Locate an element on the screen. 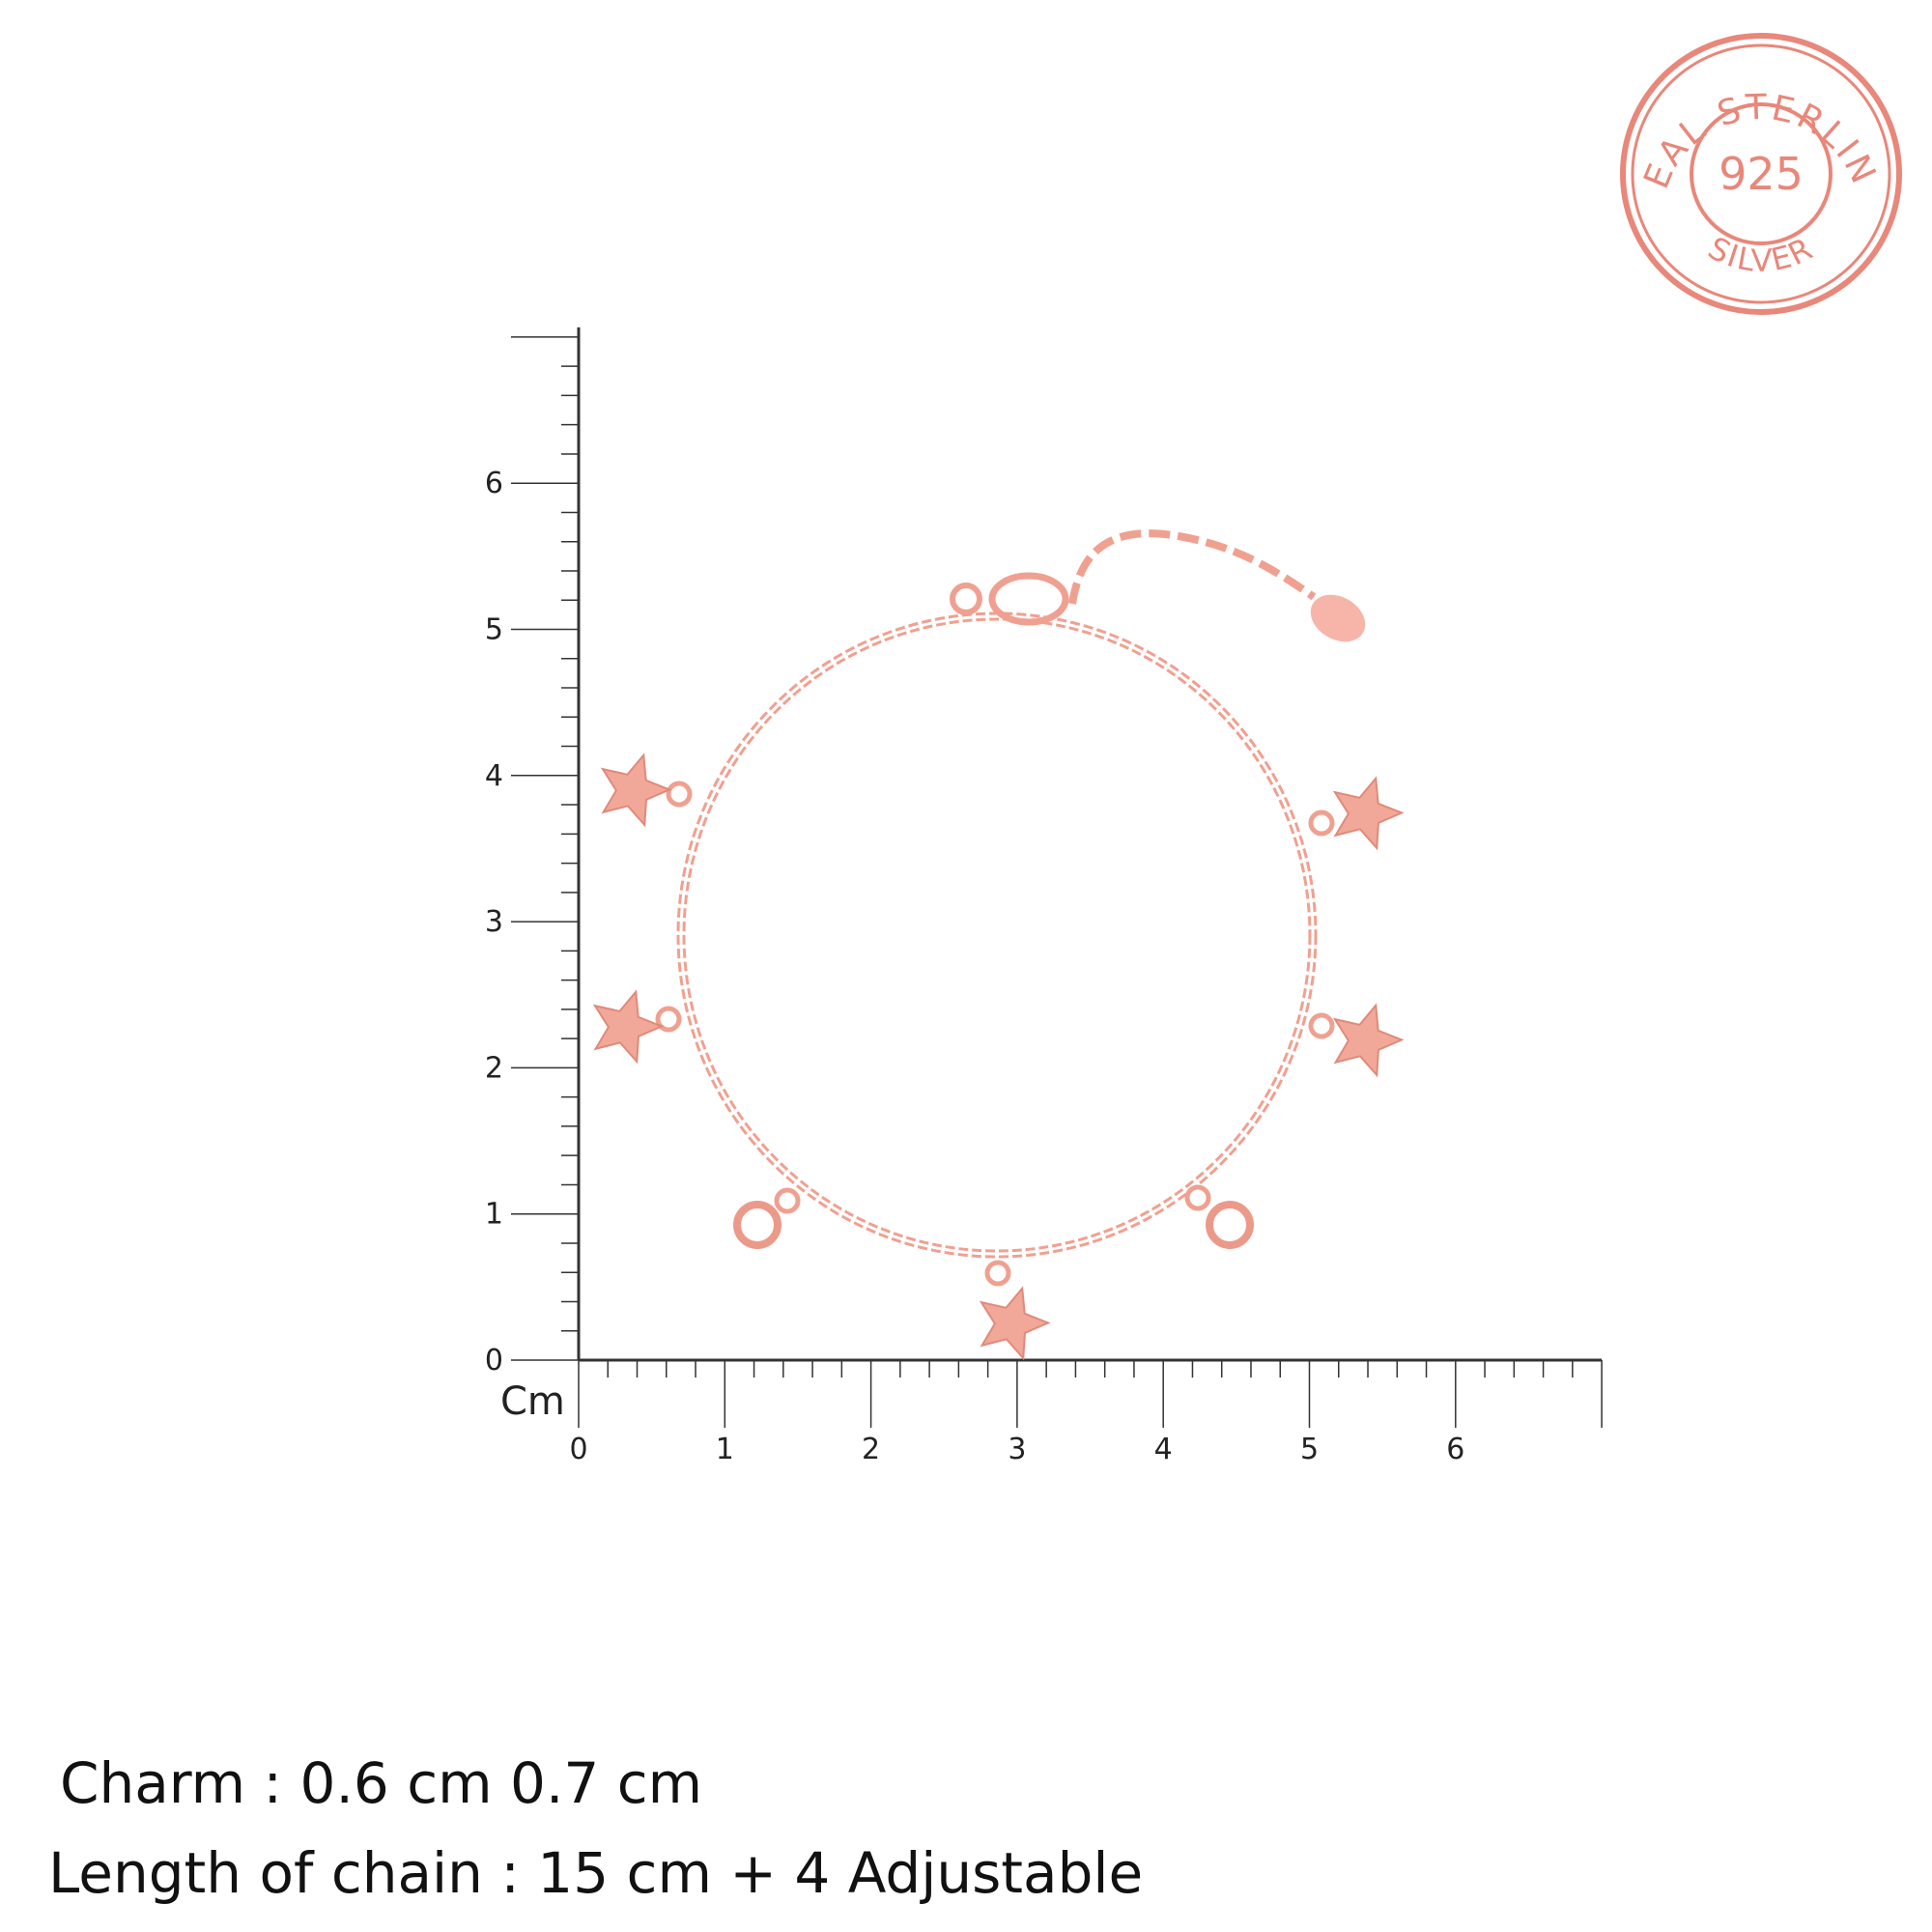 This screenshot has width=1932, height=1932. x-tick-label: 5 is located at coordinates (1309, 1449).